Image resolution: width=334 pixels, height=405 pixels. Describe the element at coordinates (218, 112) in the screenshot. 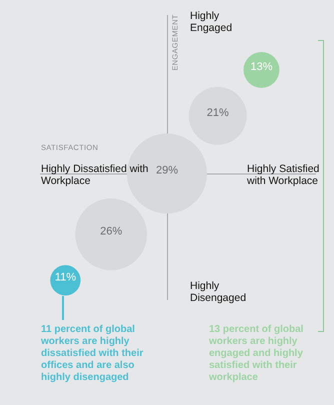

I see `data-label: 21%` at that location.